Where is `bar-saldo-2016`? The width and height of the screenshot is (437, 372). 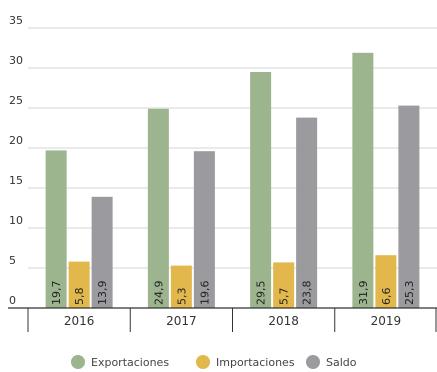
bar-saldo-2016 is located at coordinates (102, 252).